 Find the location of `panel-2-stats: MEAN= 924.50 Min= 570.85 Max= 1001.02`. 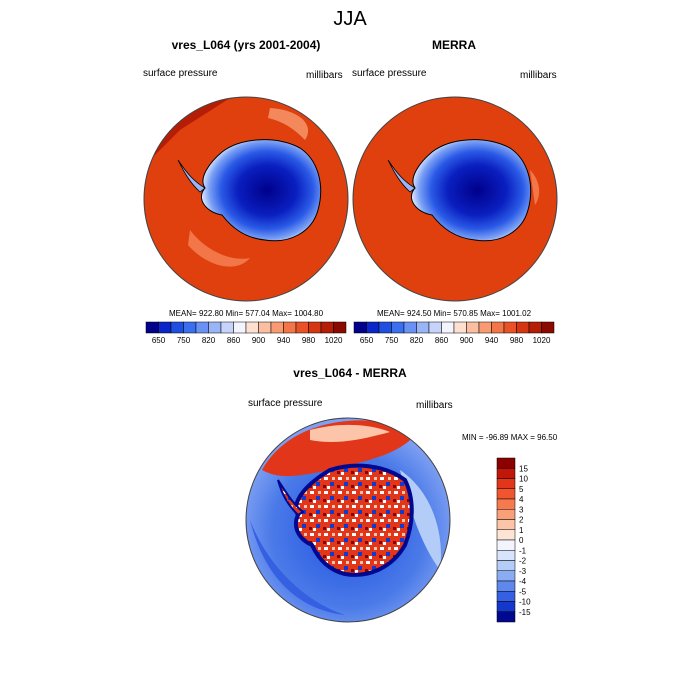

panel-2-stats: MEAN= 924.50 Min= 570.85 Max= 1001.02 is located at coordinates (454, 313).